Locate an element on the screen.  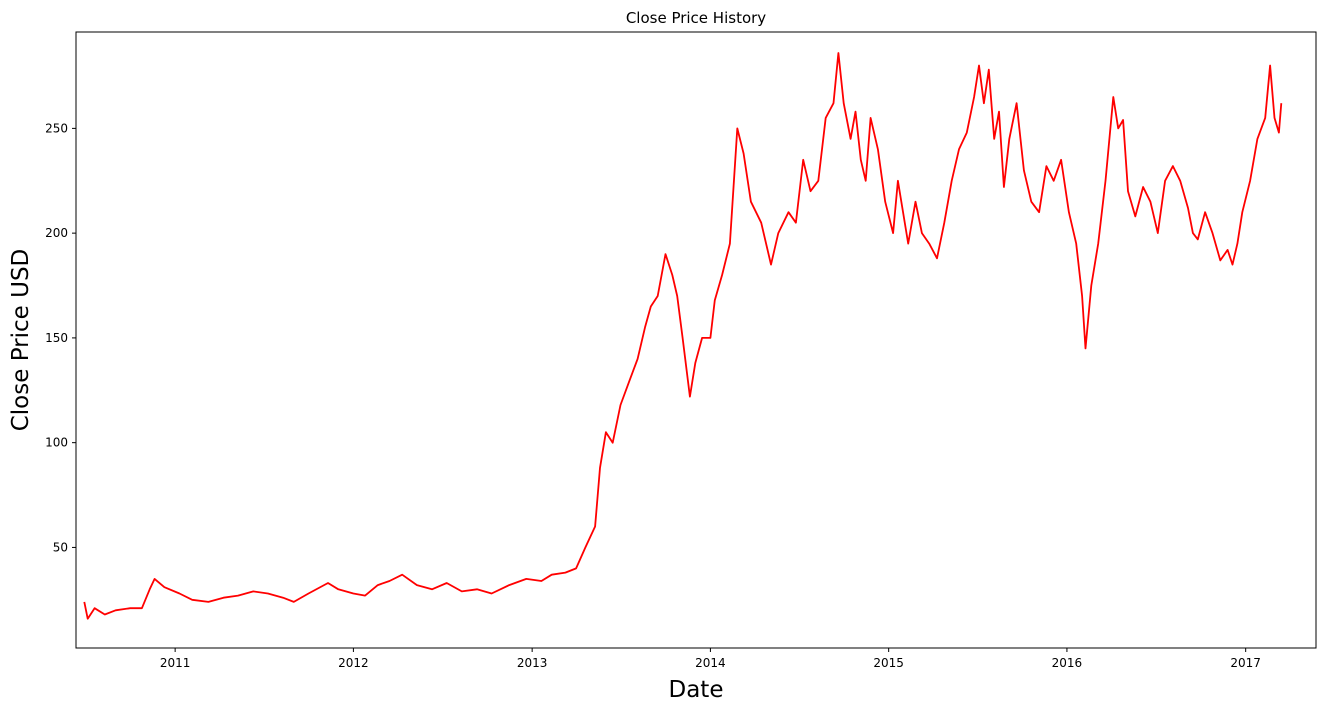
x-axis: 2011 2012 2013 2014 2015 2016 2017 is located at coordinates (710, 659).